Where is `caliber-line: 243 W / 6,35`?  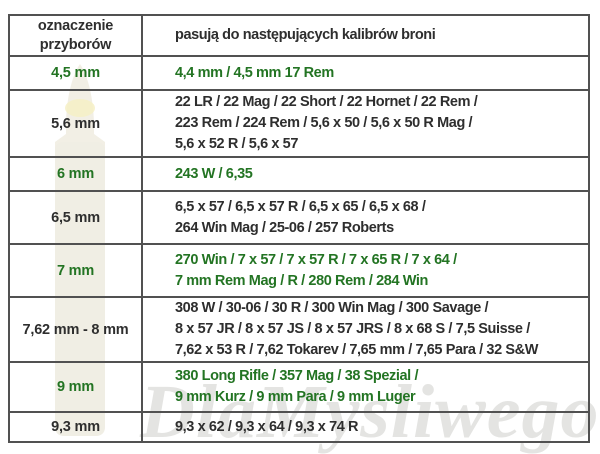
caliber-line: 243 W / 6,35 is located at coordinates (214, 173).